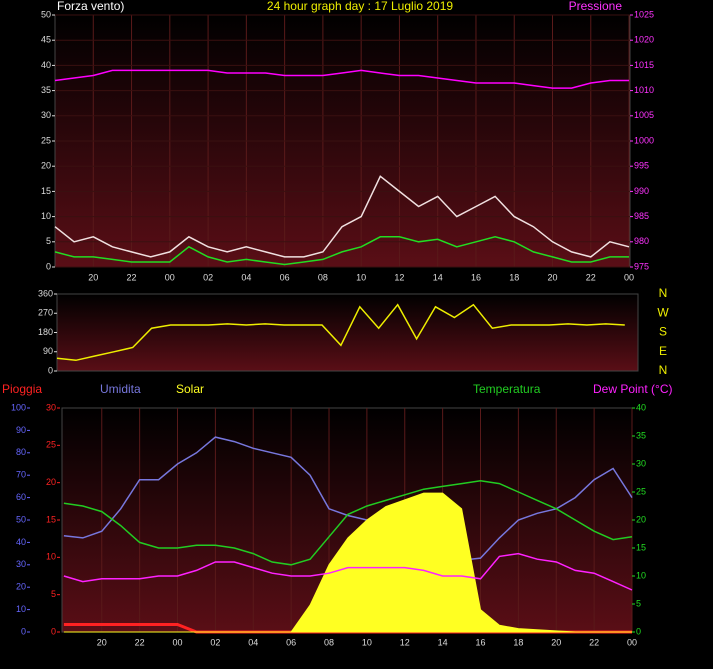 Image resolution: width=713 pixels, height=669 pixels. I want to click on compass-label: E, so click(663, 351).